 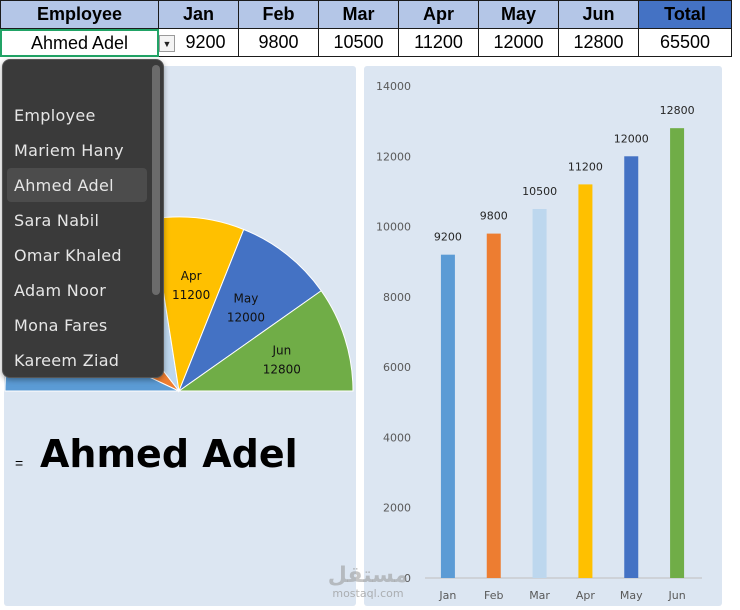 What do you see at coordinates (677, 353) in the screenshot?
I see `bar-jun` at bounding box center [677, 353].